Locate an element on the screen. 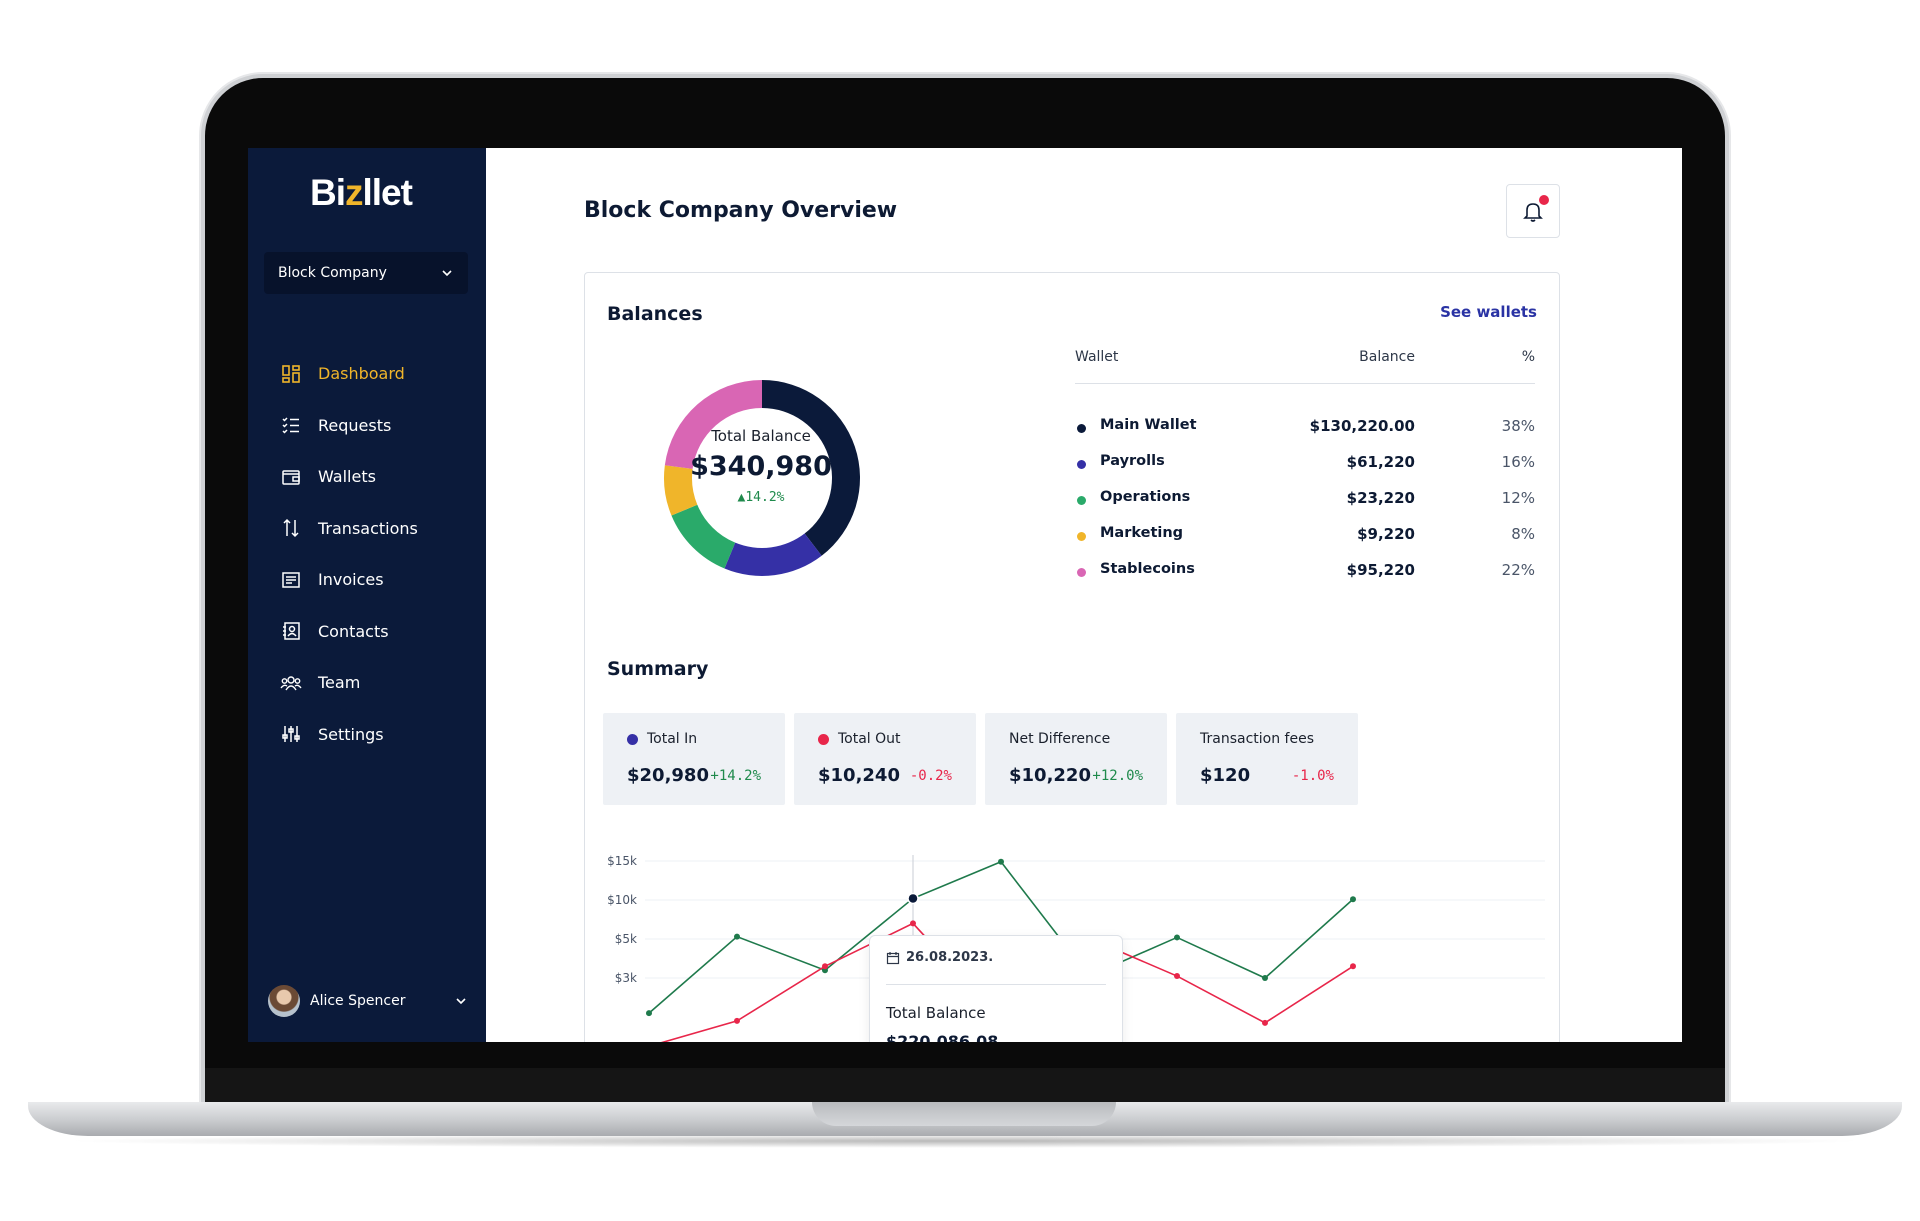 The height and width of the screenshot is (1221, 1920). bell-icon is located at coordinates (1533, 212).